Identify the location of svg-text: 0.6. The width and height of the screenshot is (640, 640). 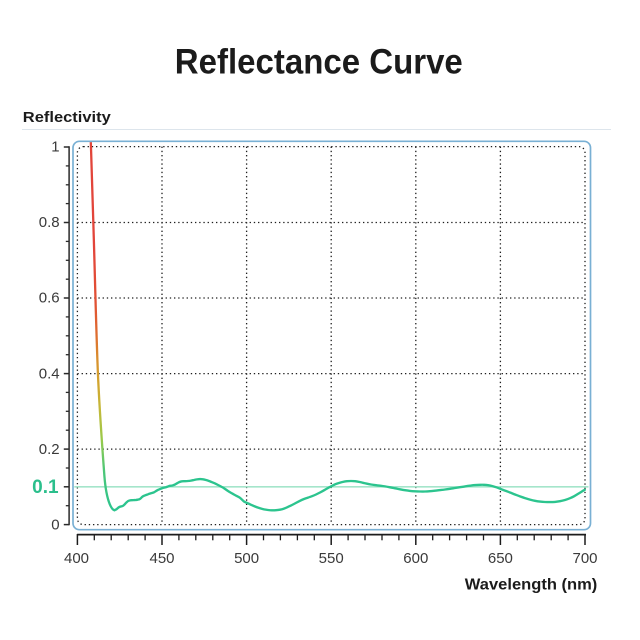
(49, 298).